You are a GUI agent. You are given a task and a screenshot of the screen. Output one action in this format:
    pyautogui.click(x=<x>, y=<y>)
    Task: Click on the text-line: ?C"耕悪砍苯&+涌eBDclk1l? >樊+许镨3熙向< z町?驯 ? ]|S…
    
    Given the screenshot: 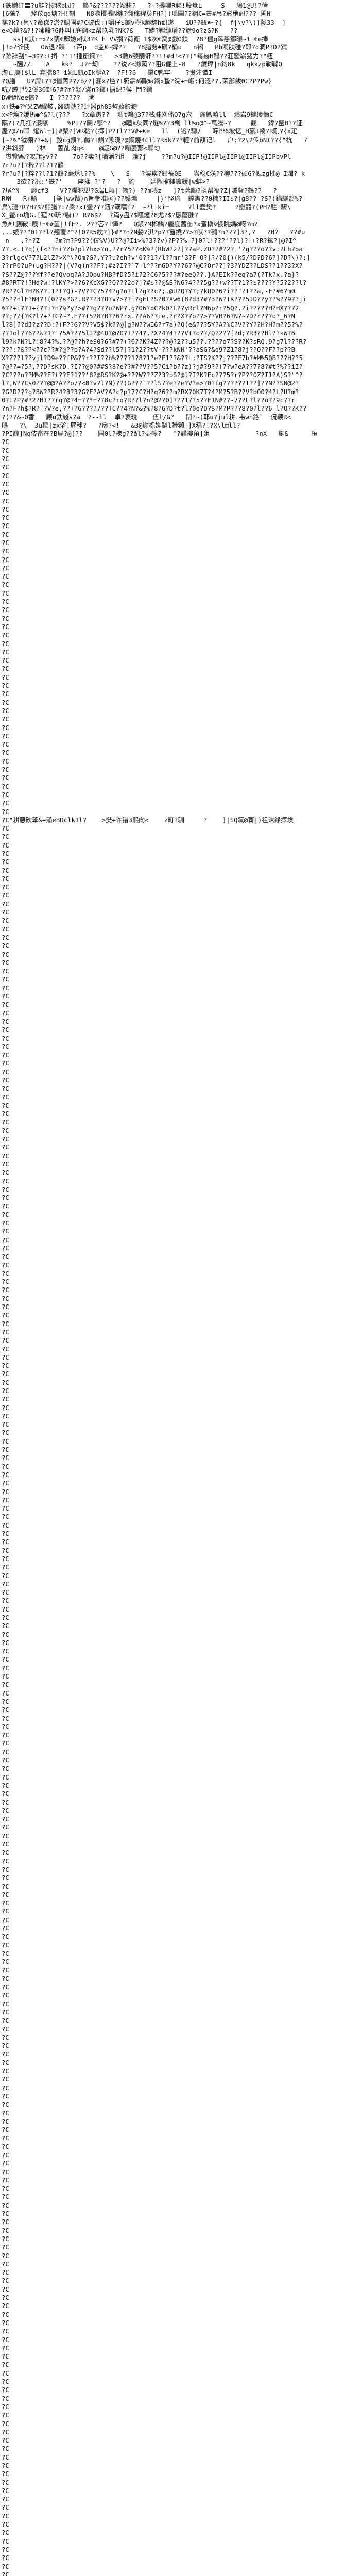 What is the action you would take?
    pyautogui.click(x=148, y=820)
    